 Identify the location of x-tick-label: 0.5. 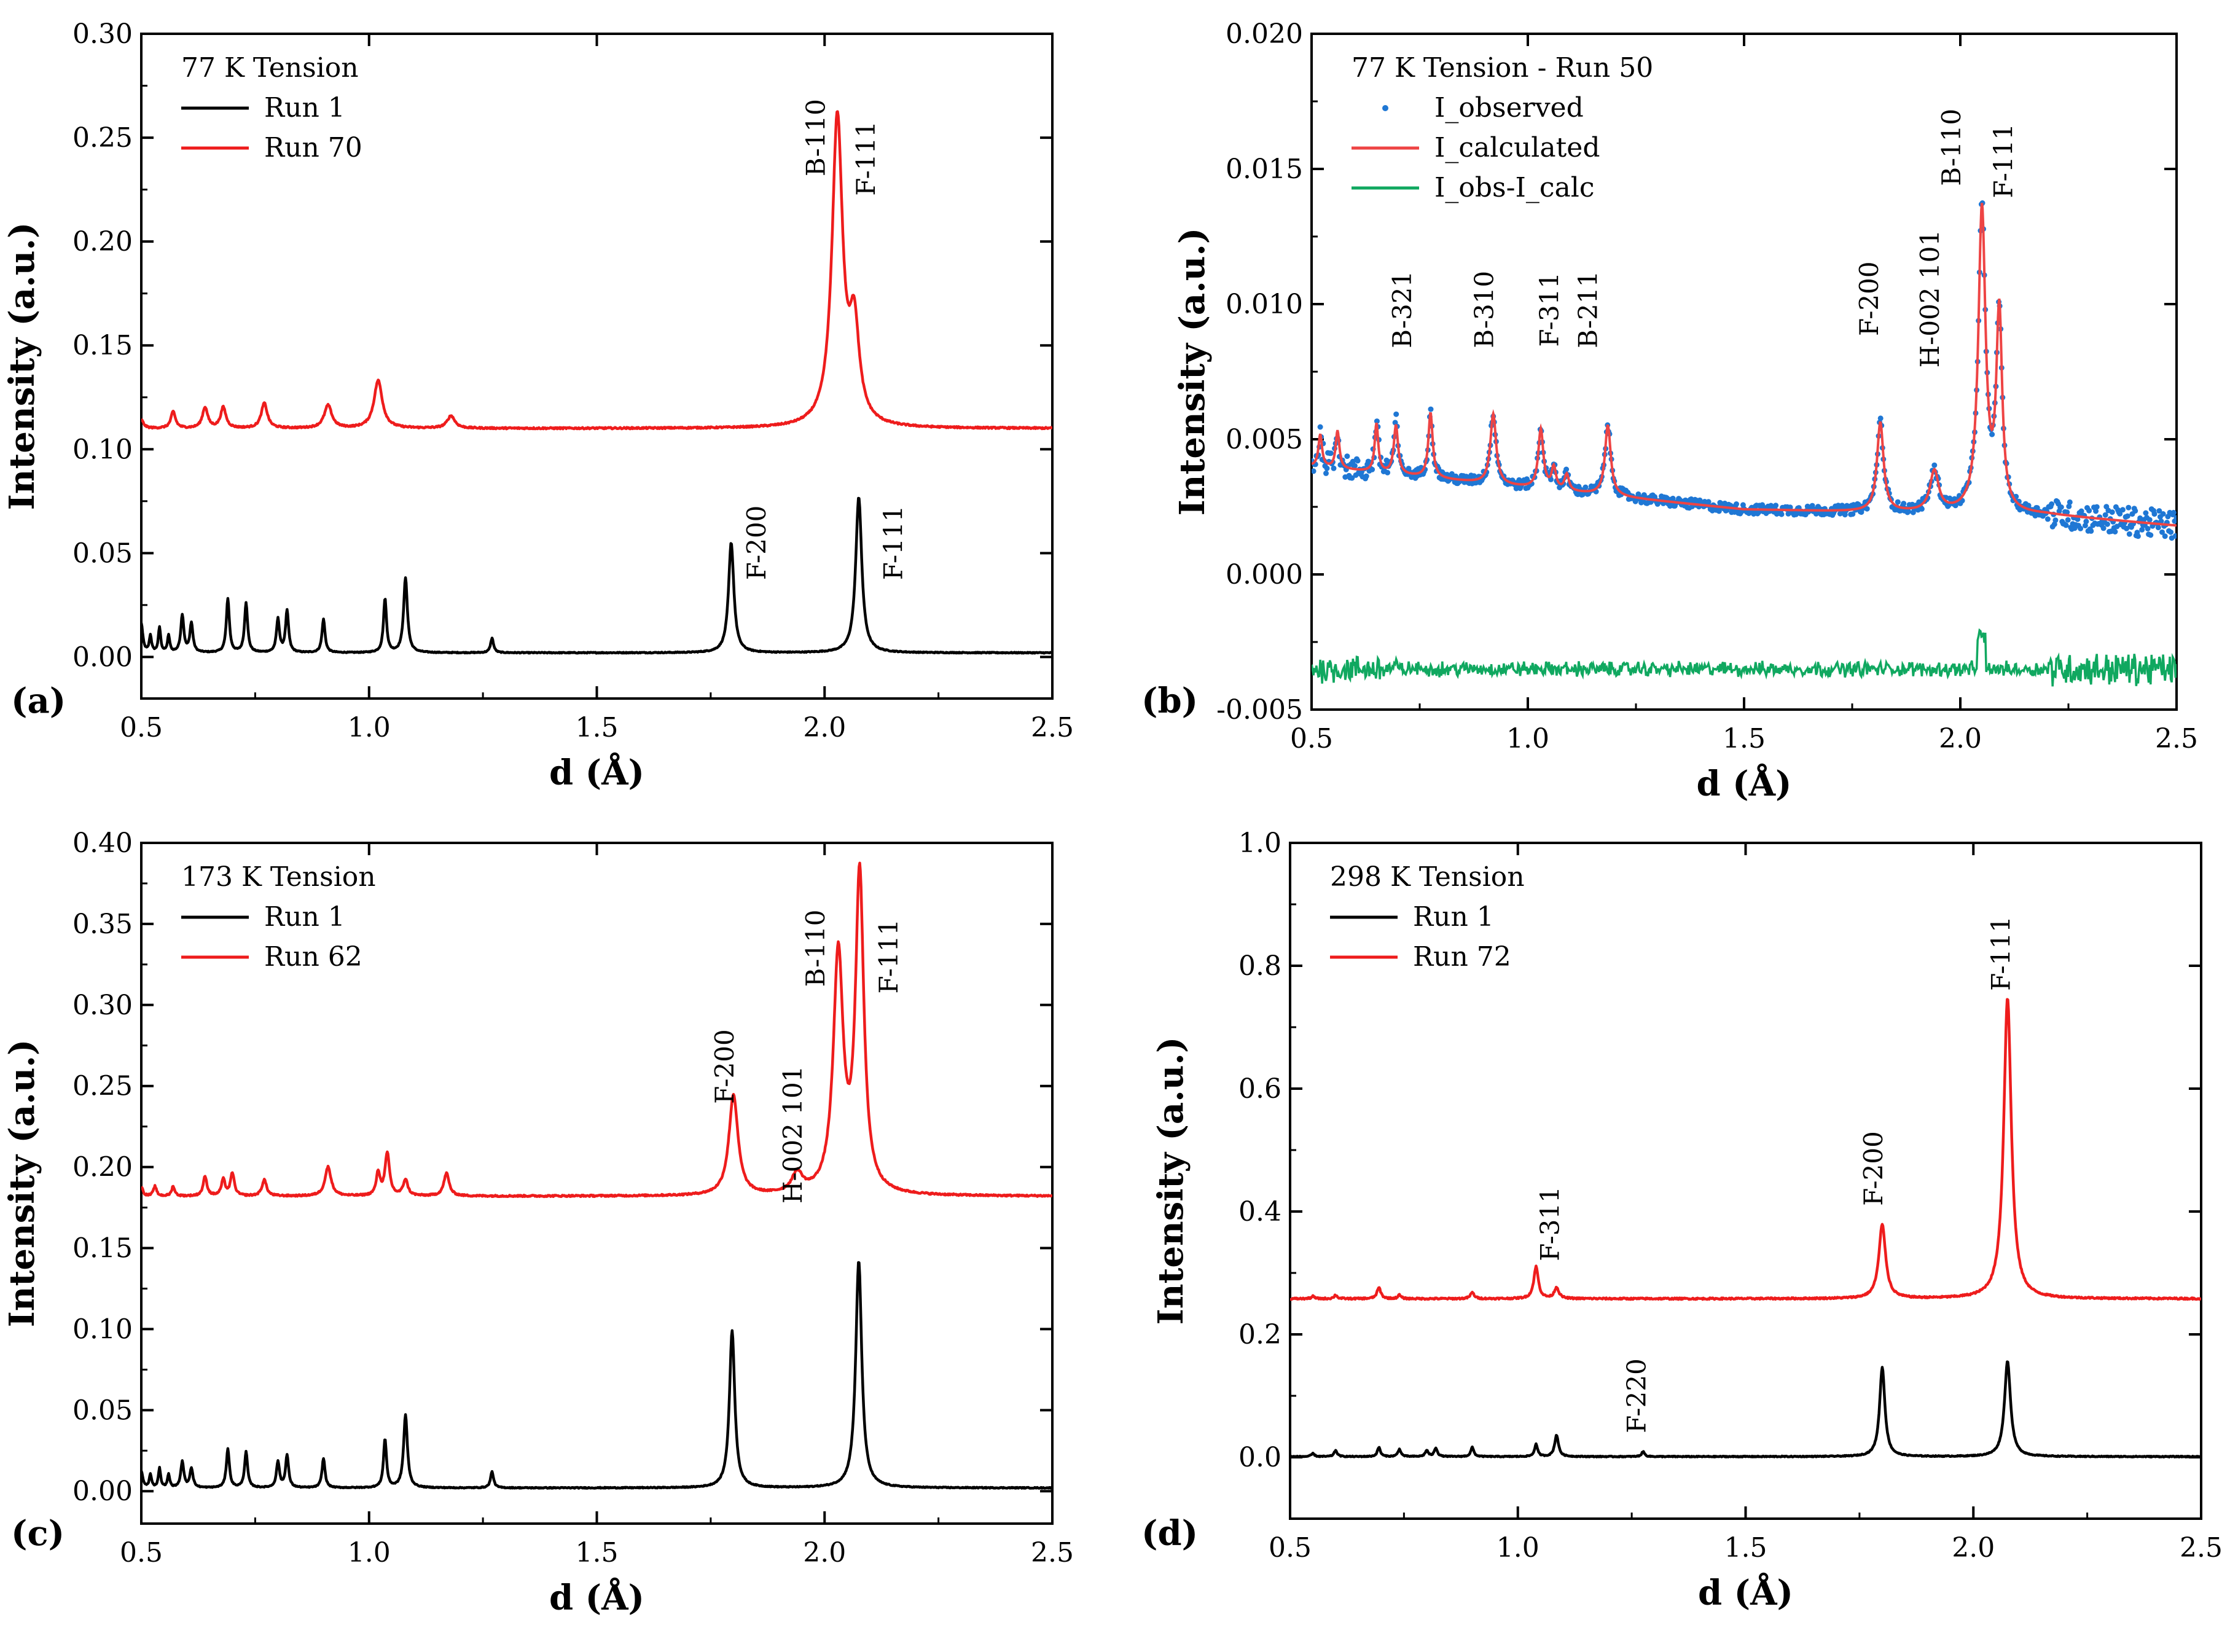
(1311, 738).